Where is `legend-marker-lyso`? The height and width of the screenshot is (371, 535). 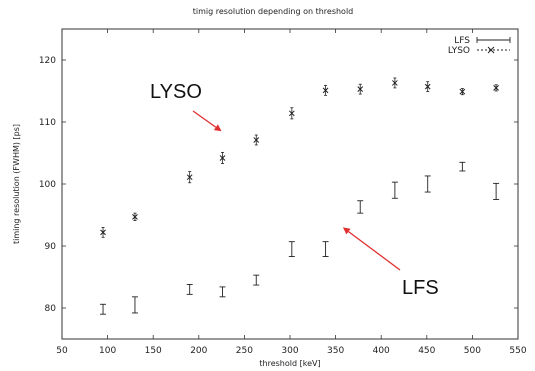 legend-marker-lyso is located at coordinates (493, 50).